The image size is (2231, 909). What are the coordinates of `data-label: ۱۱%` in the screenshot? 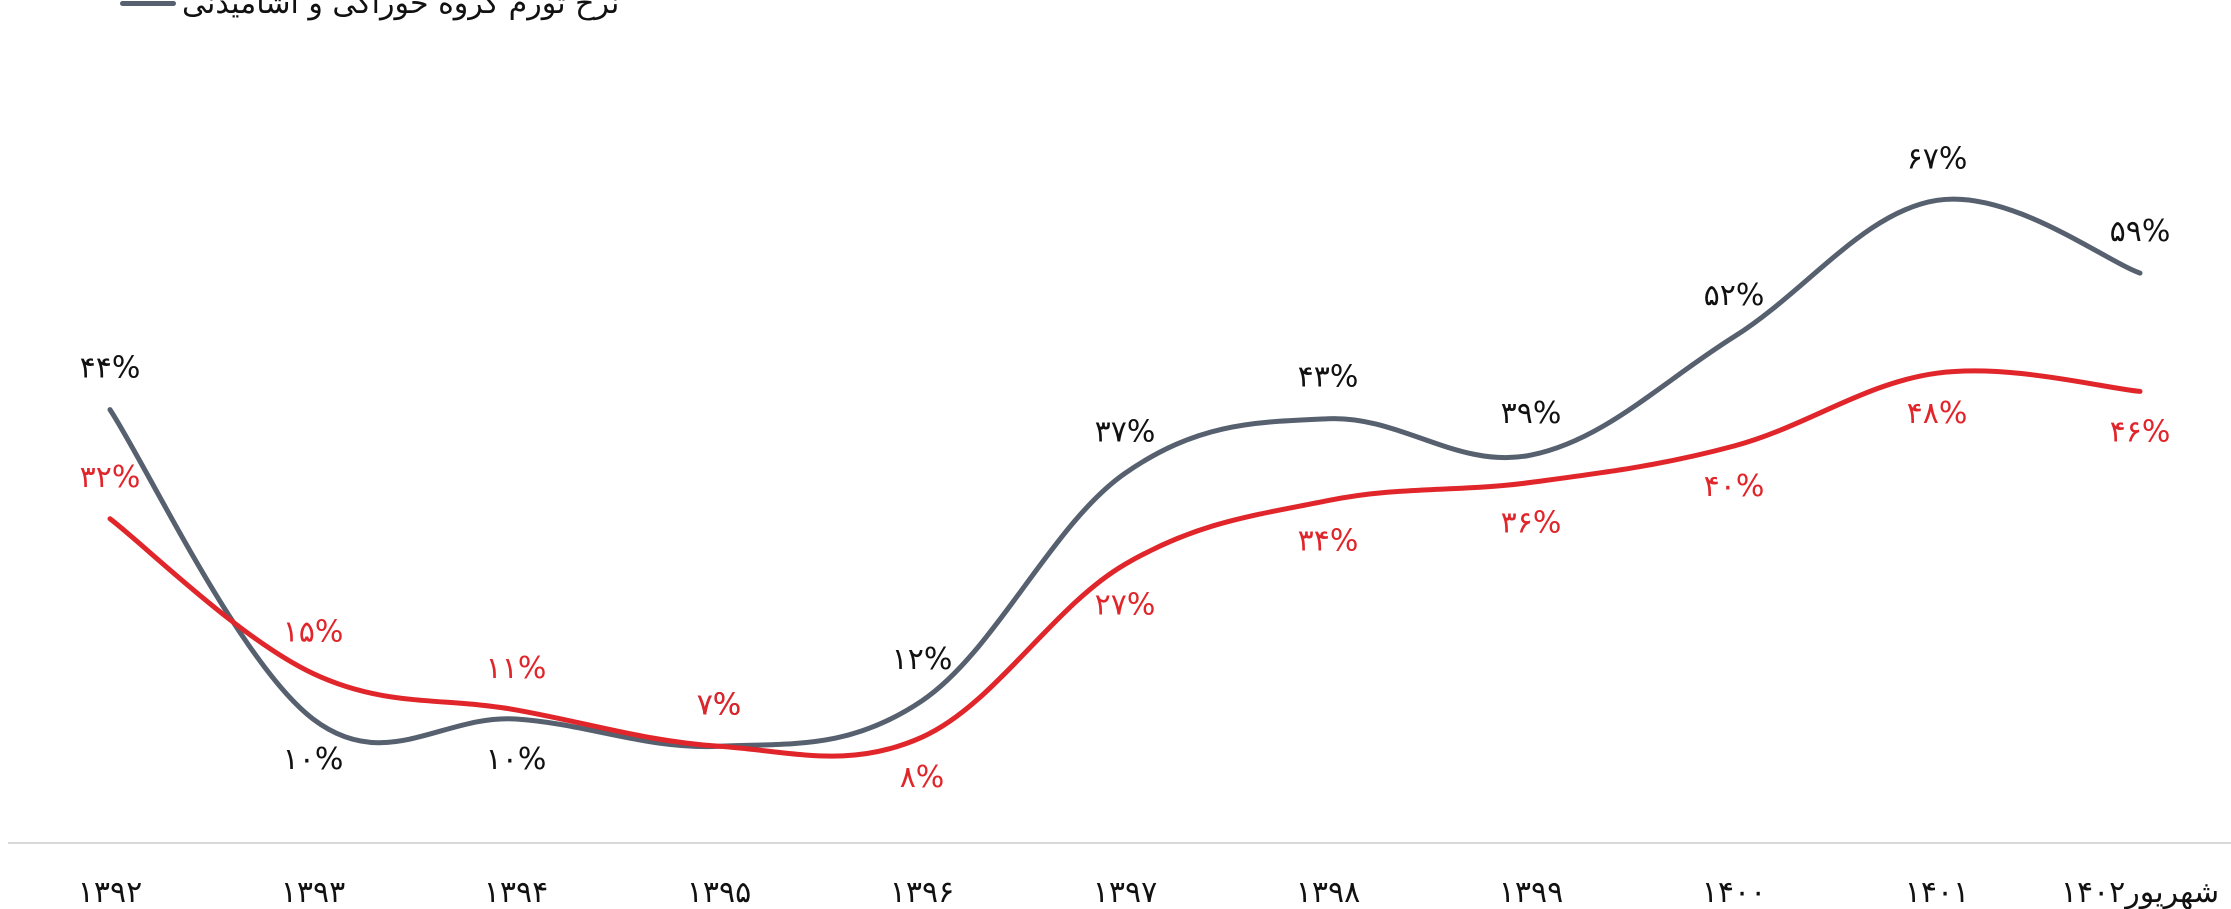 It's located at (516, 668).